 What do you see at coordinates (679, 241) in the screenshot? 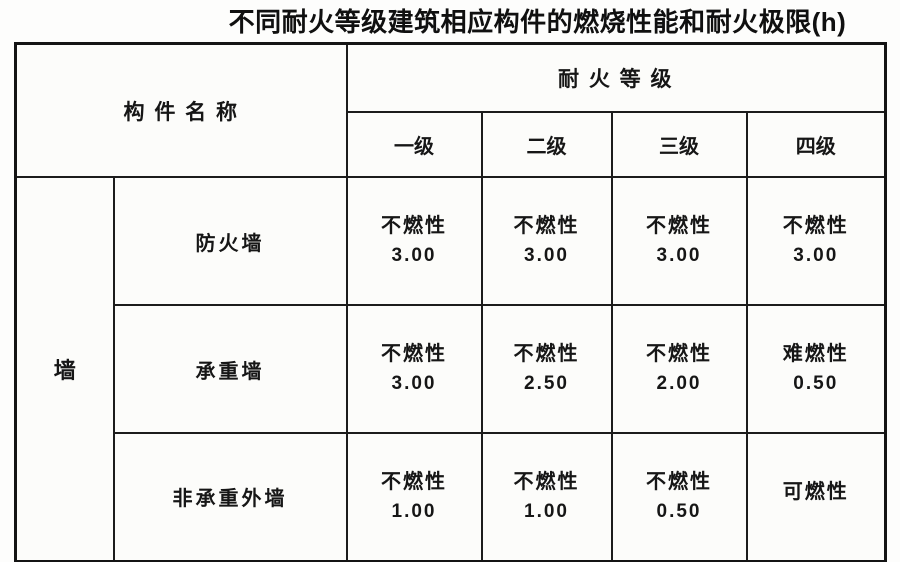
I see `cell-firewall-grade3: 不燃性 3.00` at bounding box center [679, 241].